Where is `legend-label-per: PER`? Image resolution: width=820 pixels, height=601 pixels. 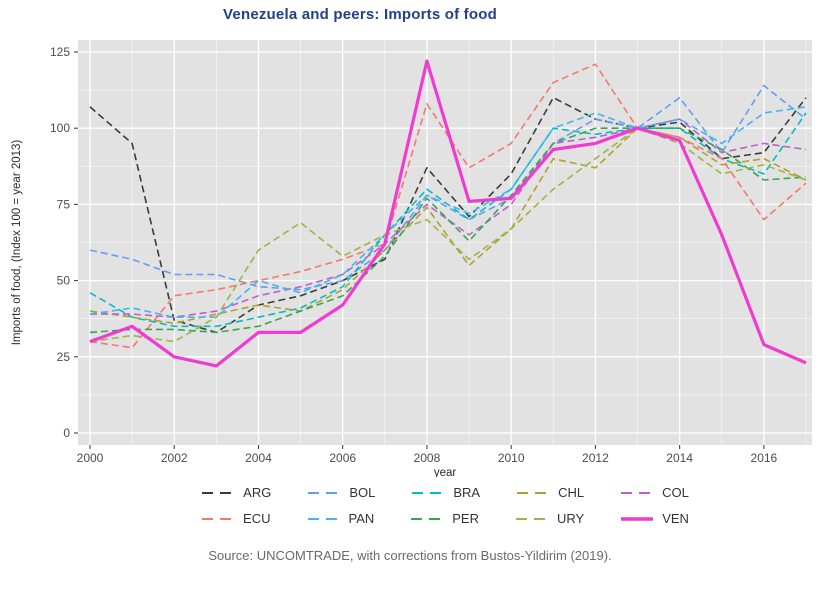
legend-label-per: PER is located at coordinates (465, 518).